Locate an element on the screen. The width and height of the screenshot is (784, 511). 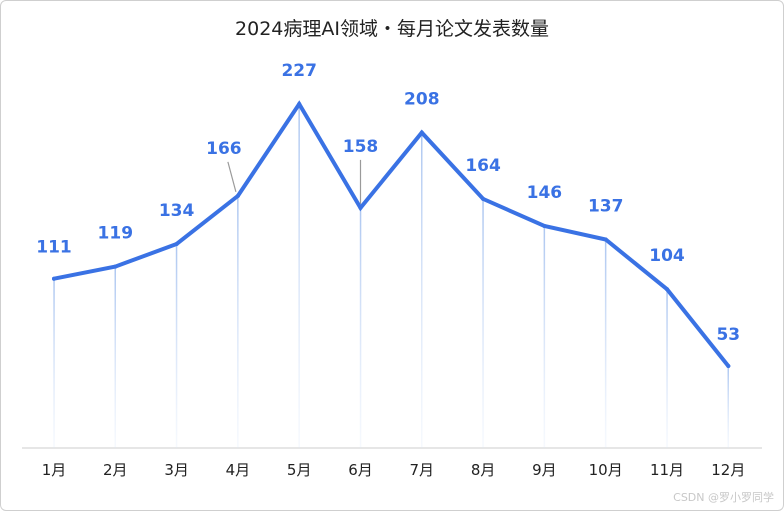
data-label: 134 is located at coordinates (177, 211).